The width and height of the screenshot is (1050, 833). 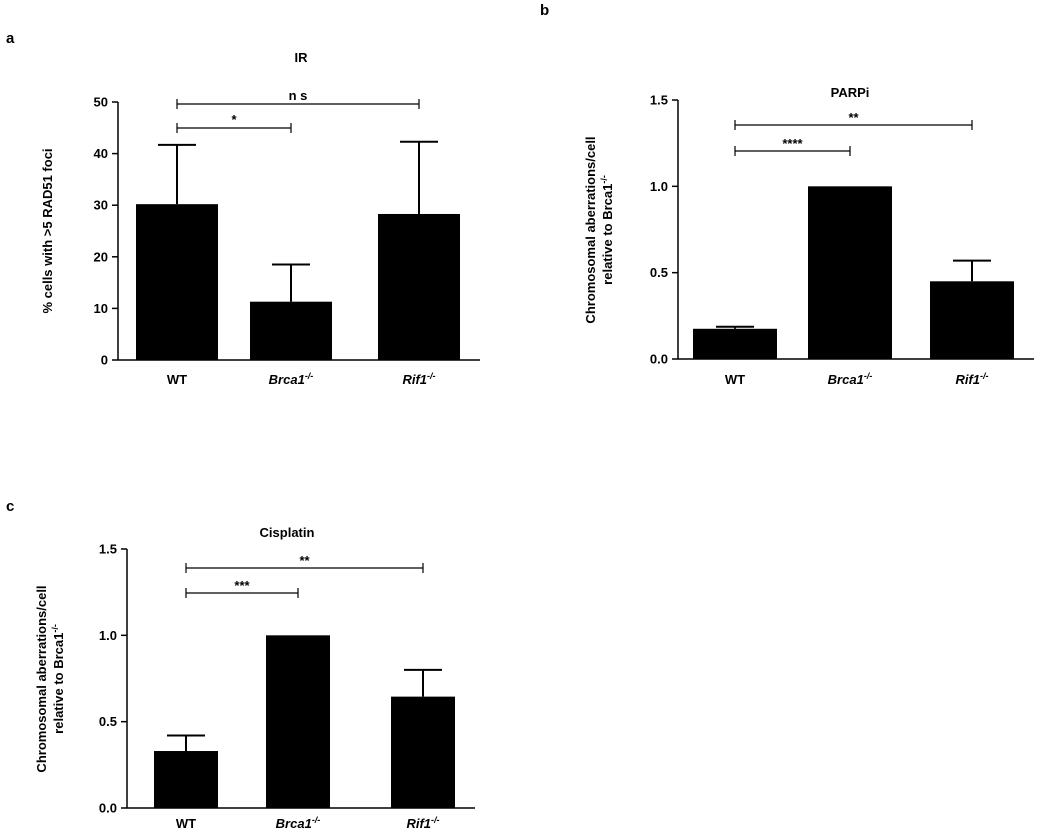 What do you see at coordinates (101, 256) in the screenshot?
I see `y-tick-label: 20` at bounding box center [101, 256].